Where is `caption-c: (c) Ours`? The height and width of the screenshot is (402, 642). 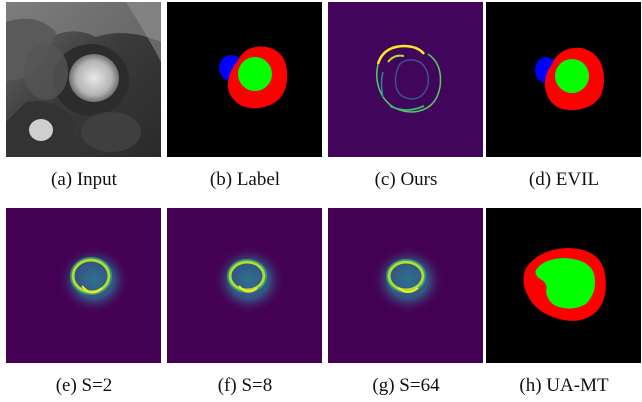
caption-c: (c) Ours is located at coordinates (406, 179).